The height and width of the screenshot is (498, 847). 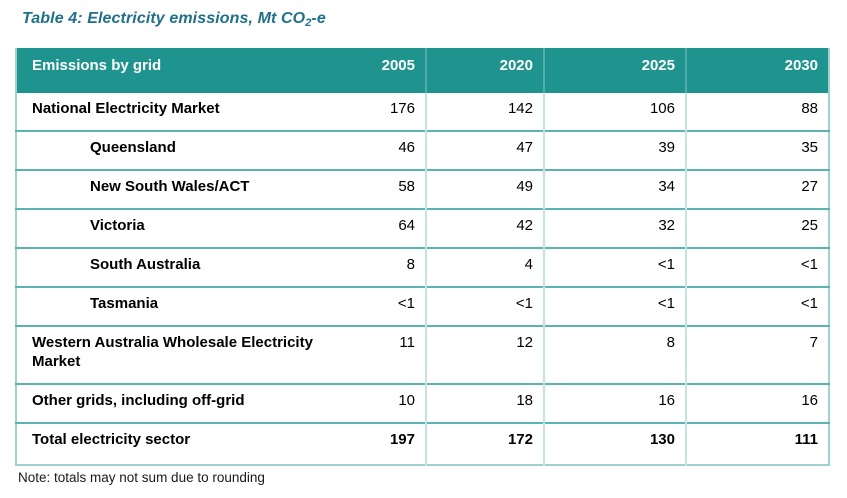 What do you see at coordinates (484, 267) in the screenshot?
I see `row-value-2020: 4` at bounding box center [484, 267].